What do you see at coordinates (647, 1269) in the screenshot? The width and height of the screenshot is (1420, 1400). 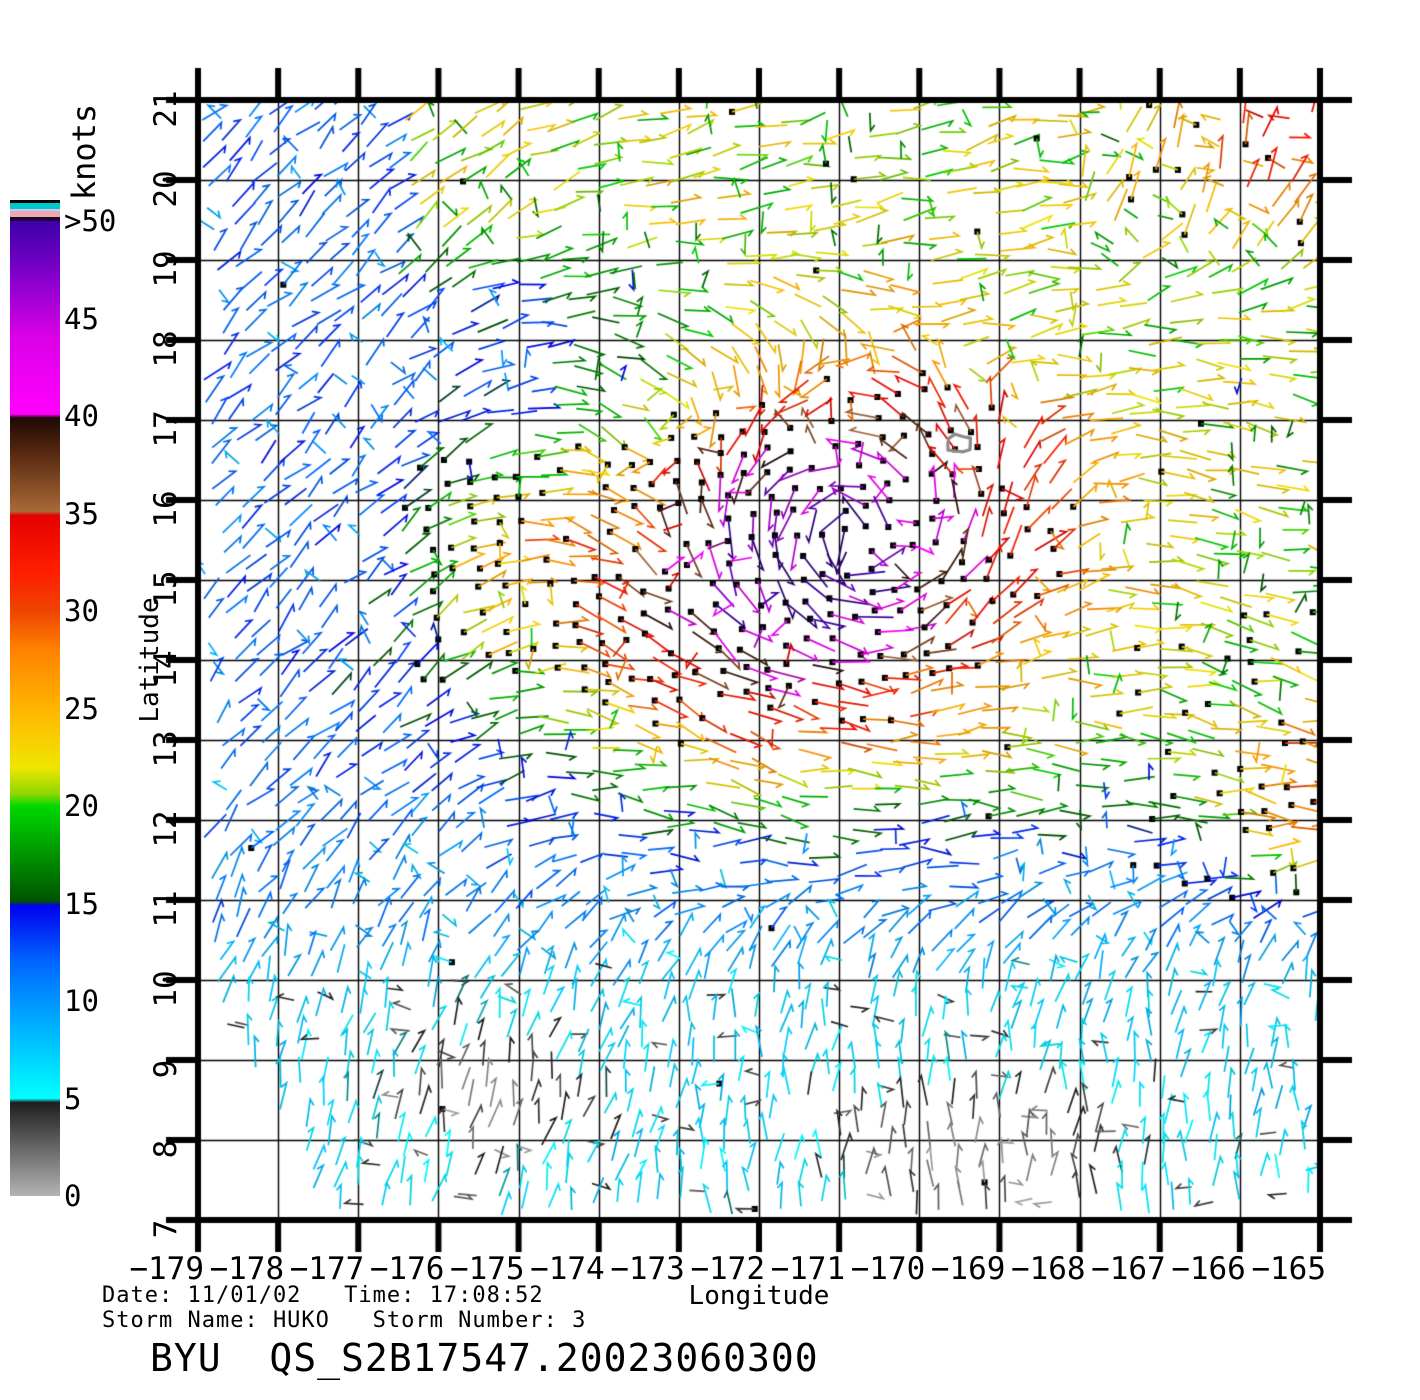 I see `x-axis-tick-label: −173` at bounding box center [647, 1269].